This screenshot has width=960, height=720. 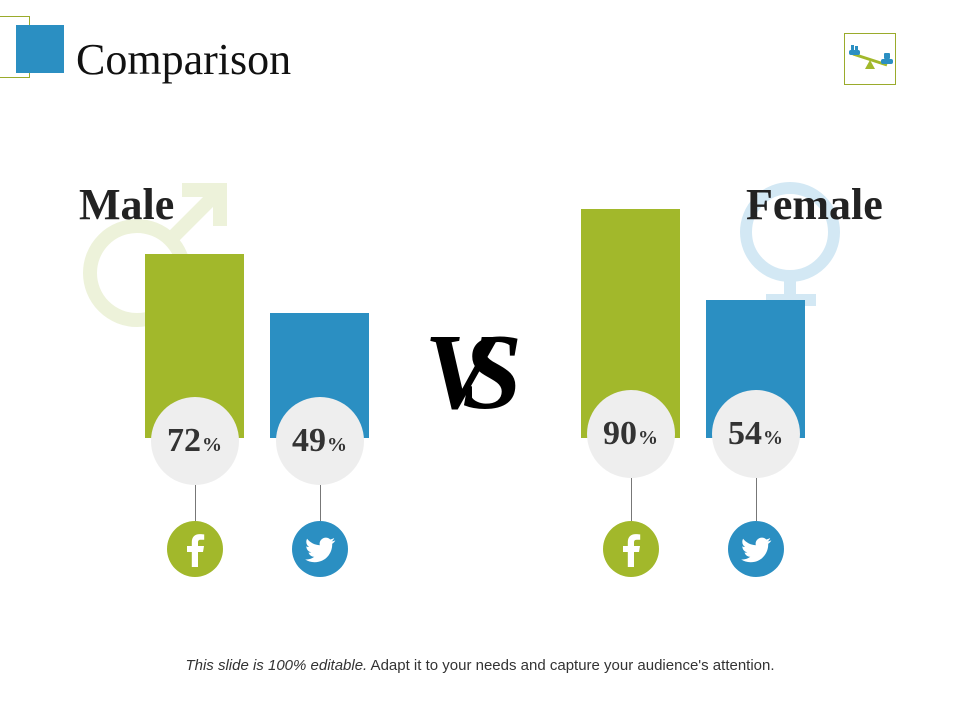 I want to click on group-label-male: Male, so click(x=127, y=204).